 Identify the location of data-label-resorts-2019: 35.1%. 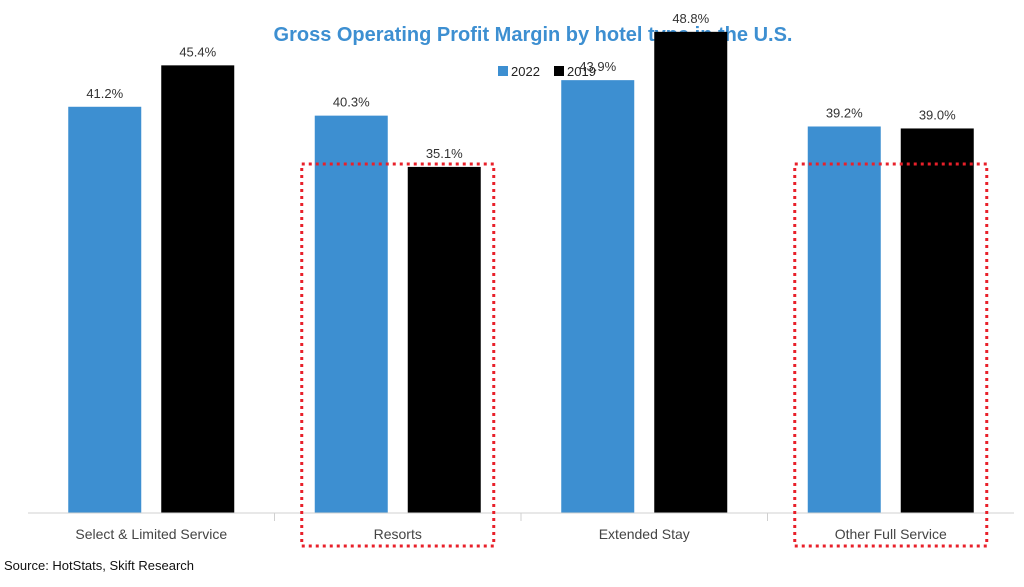
(444, 153).